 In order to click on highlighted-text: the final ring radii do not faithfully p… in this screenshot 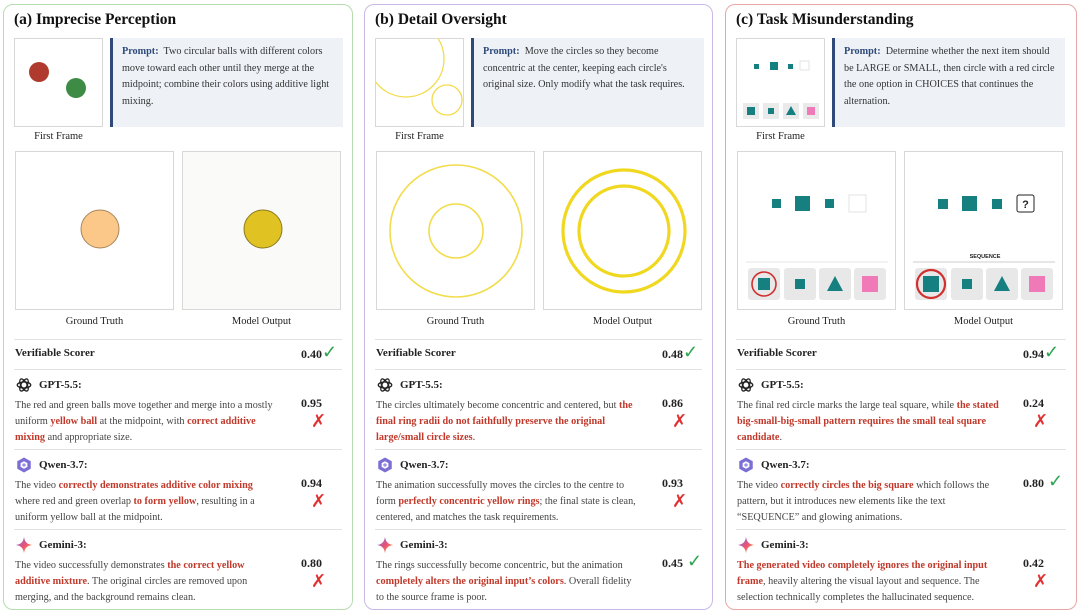, I will do `click(504, 421)`.